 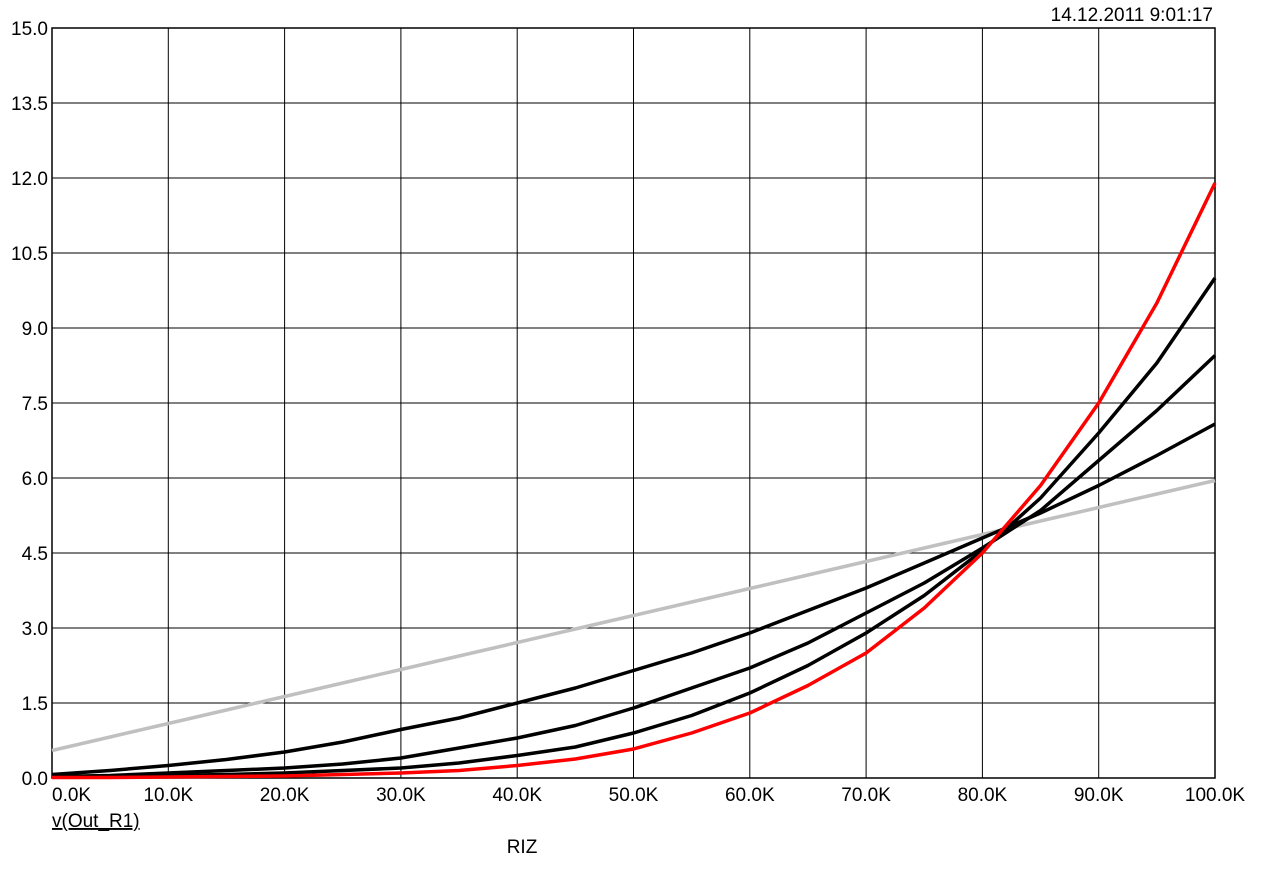 What do you see at coordinates (29, 29) in the screenshot?
I see `y-tick-label: 15.0` at bounding box center [29, 29].